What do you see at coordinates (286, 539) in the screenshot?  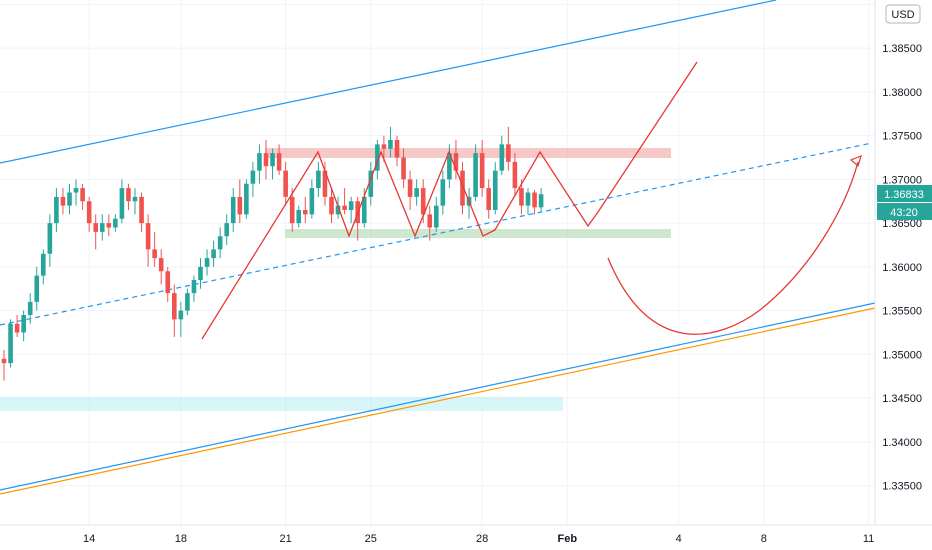 I see `date-tick-label: 21` at bounding box center [286, 539].